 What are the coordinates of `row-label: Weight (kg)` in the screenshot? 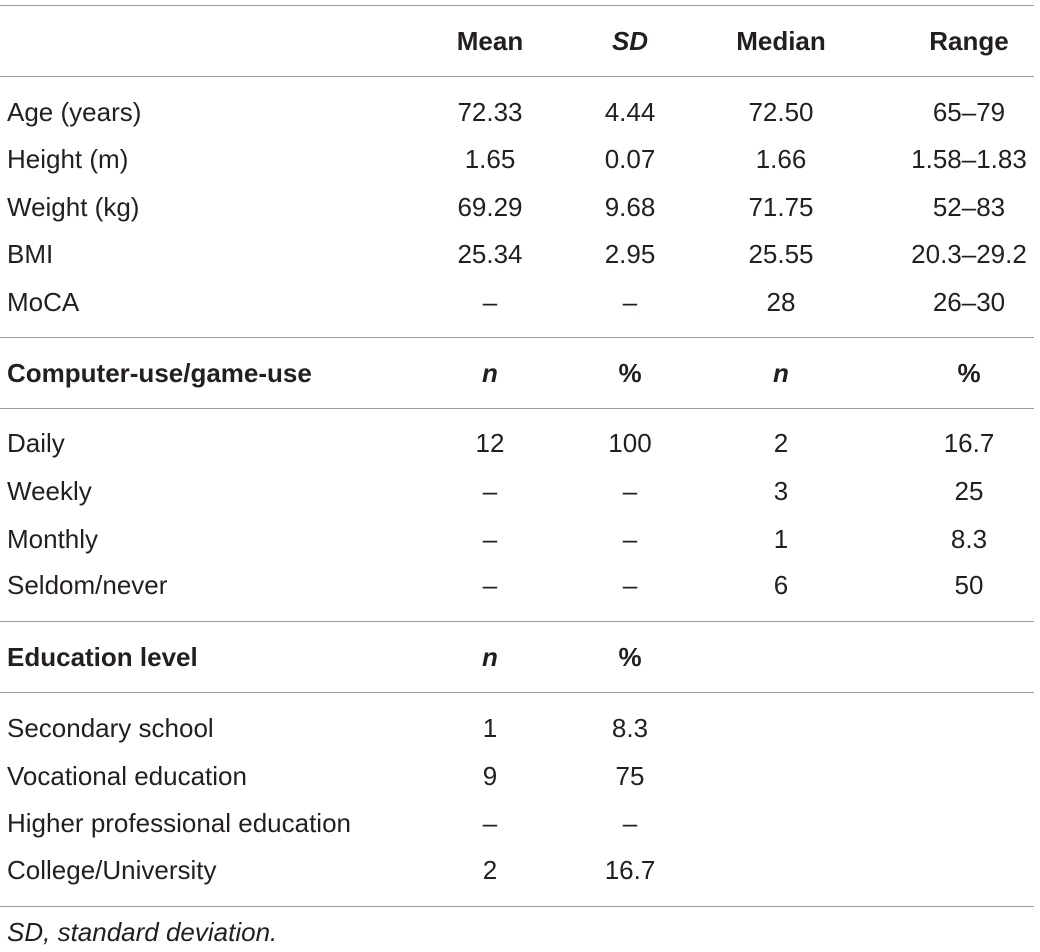 It's located at (73, 207).